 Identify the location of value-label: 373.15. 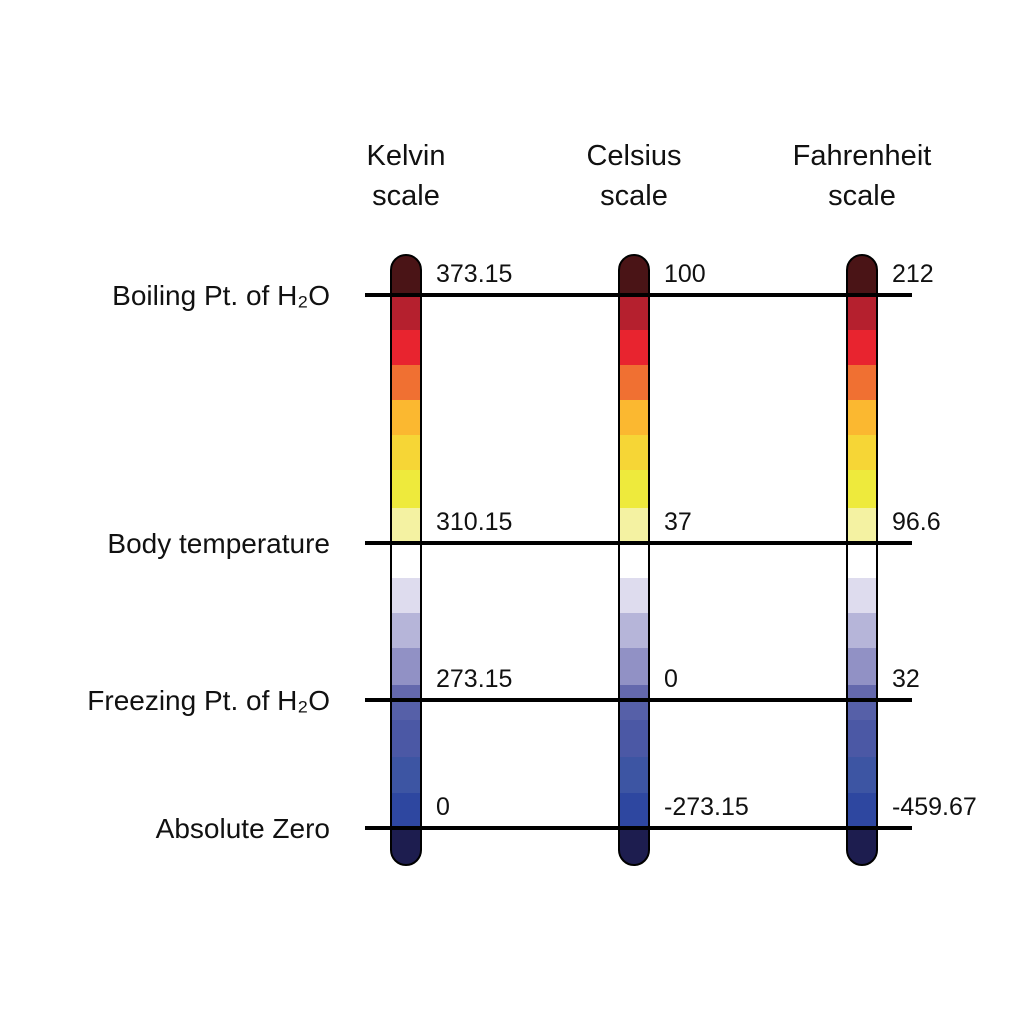
(474, 274).